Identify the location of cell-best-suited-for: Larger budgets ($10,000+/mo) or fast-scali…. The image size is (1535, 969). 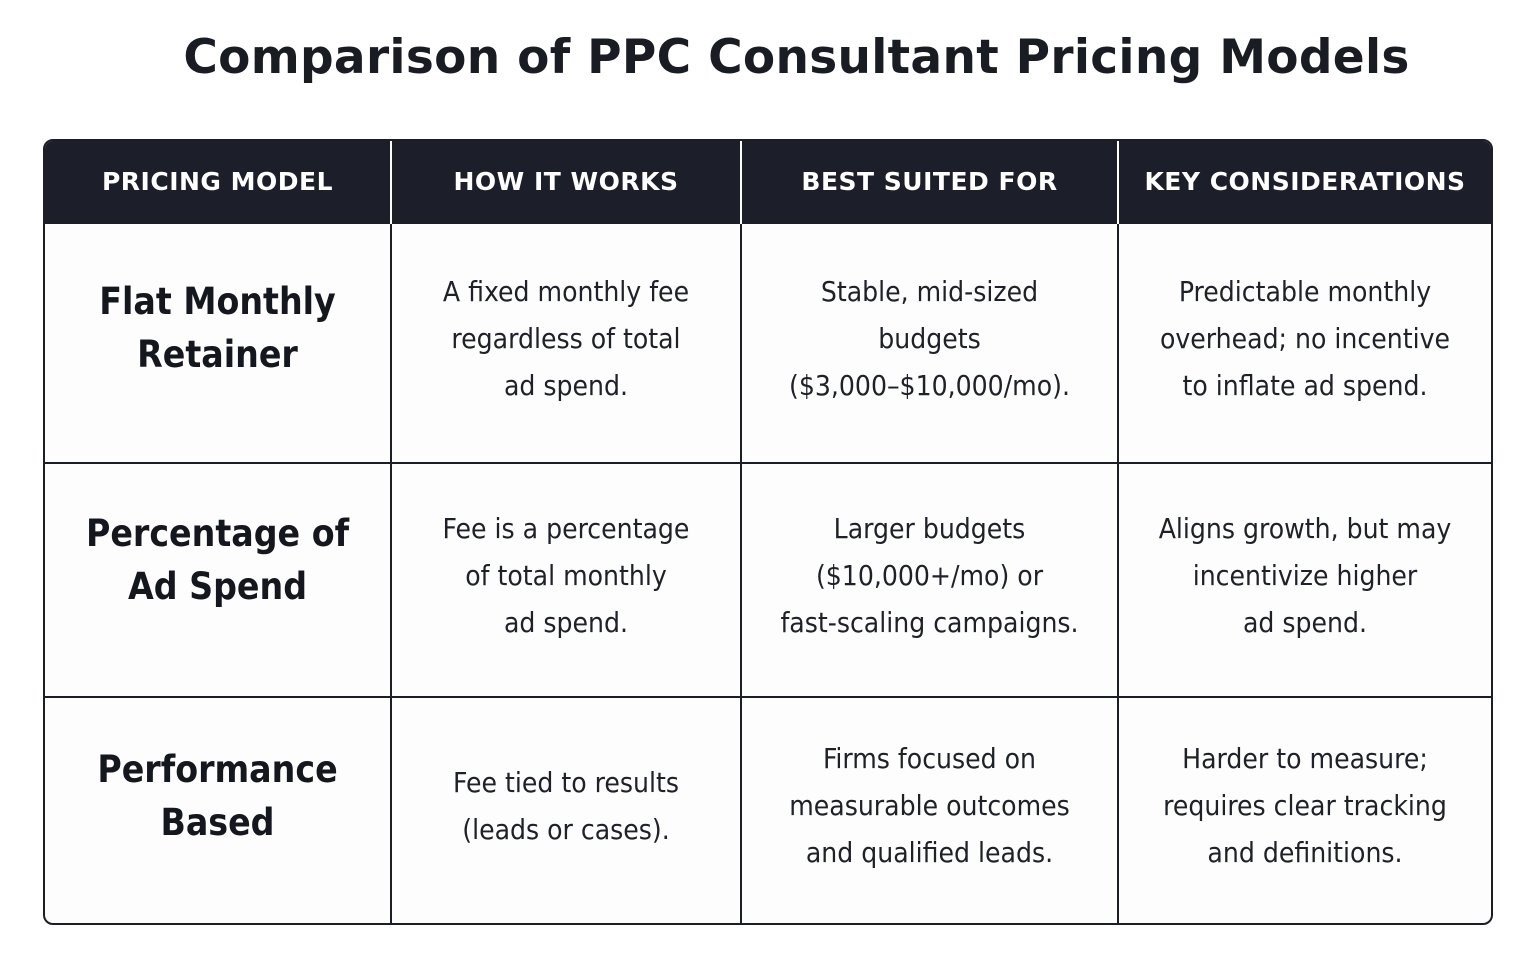
(929, 579).